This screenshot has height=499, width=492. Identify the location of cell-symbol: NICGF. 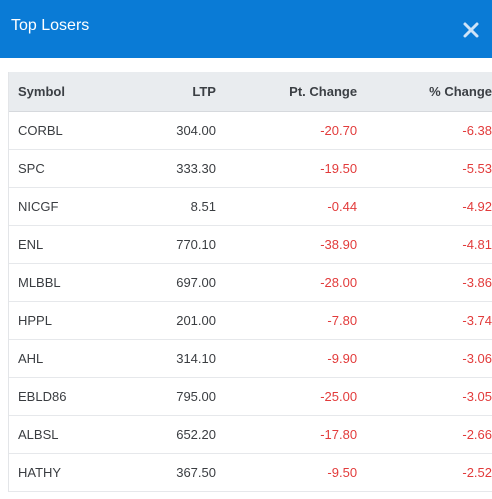
(38, 206).